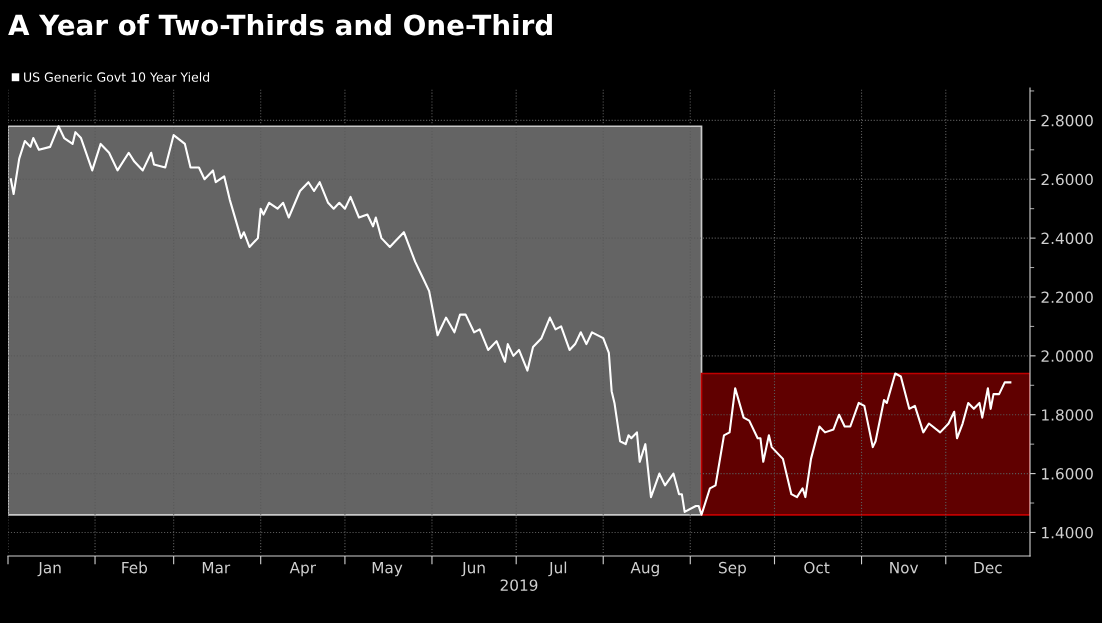 This screenshot has height=623, width=1102. Describe the element at coordinates (1067, 474) in the screenshot. I see `y-tick-label: 1.6000` at that location.